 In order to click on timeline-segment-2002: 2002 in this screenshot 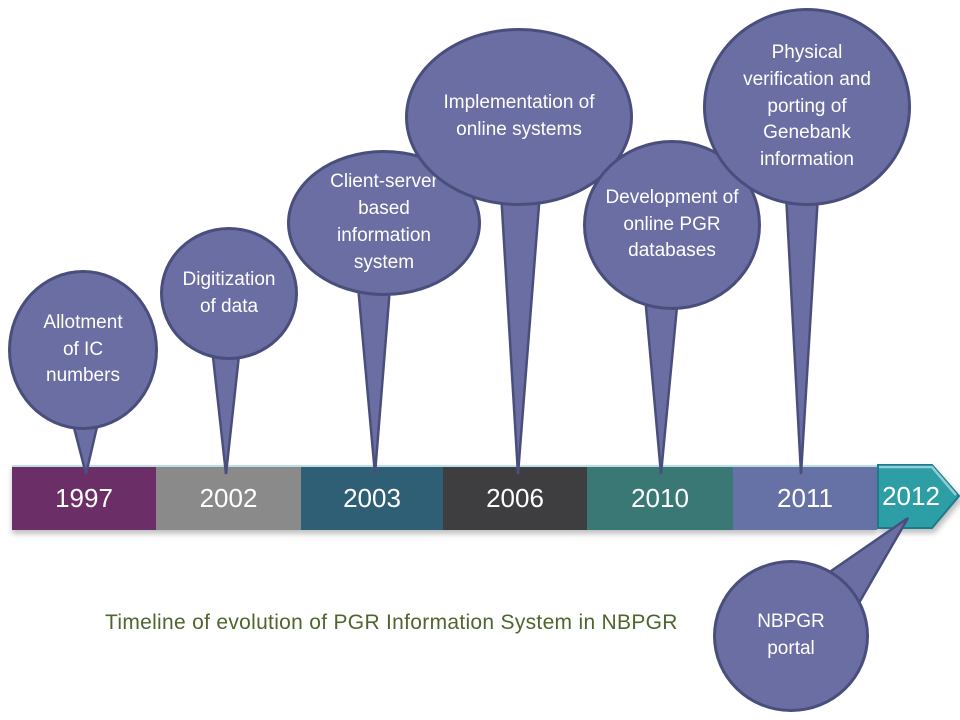, I will do `click(228, 498)`.